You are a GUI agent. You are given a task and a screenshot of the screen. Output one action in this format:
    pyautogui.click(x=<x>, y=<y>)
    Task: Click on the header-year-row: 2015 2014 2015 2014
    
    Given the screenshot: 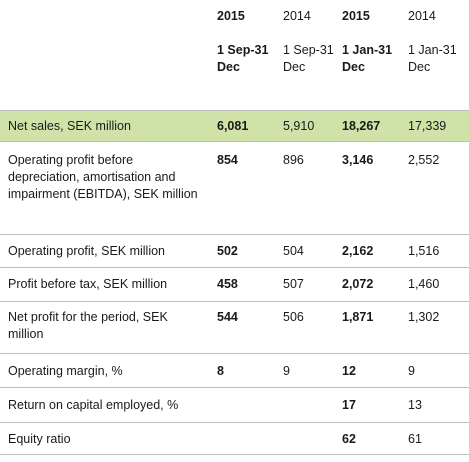 What is the action you would take?
    pyautogui.click(x=234, y=15)
    